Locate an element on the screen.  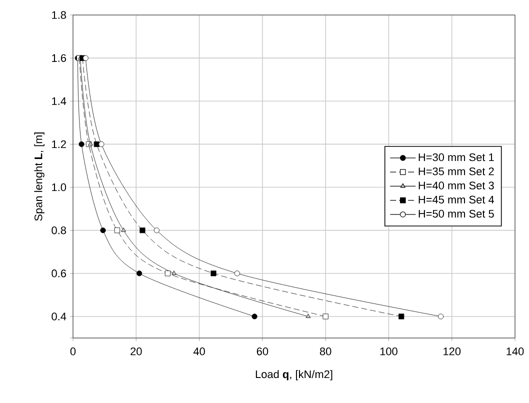
x-tick-label: 40 is located at coordinates (199, 352).